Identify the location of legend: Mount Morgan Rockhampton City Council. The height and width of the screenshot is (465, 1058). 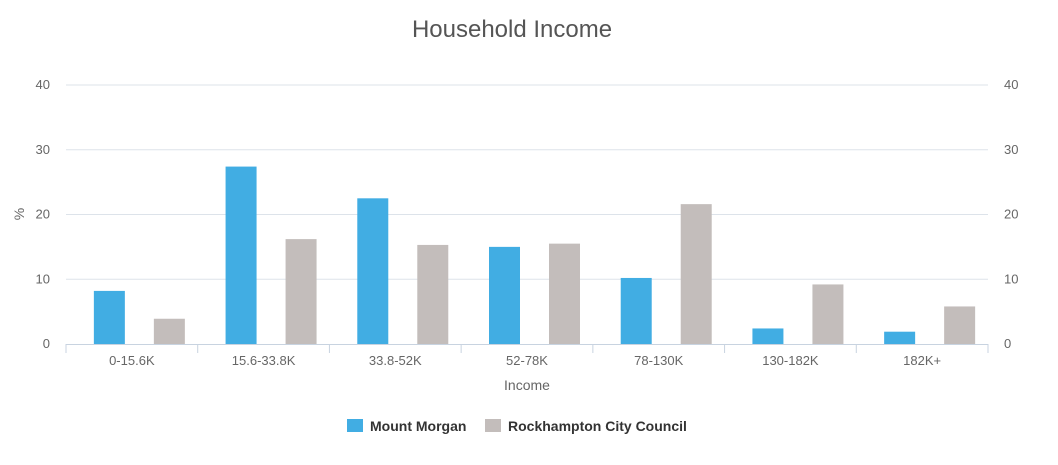
(517, 426).